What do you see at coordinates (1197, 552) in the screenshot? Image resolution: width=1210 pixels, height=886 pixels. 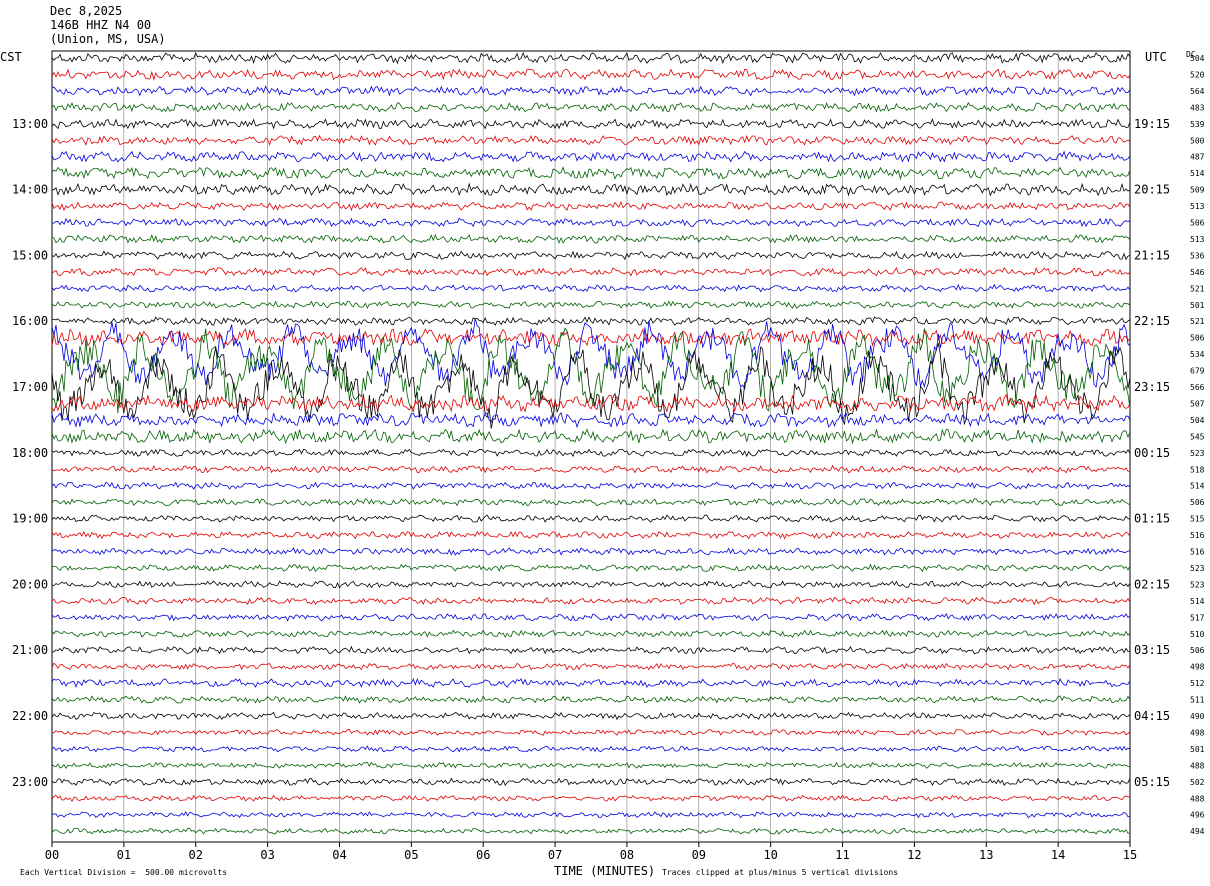 I see `dc-offset-label: 516` at bounding box center [1197, 552].